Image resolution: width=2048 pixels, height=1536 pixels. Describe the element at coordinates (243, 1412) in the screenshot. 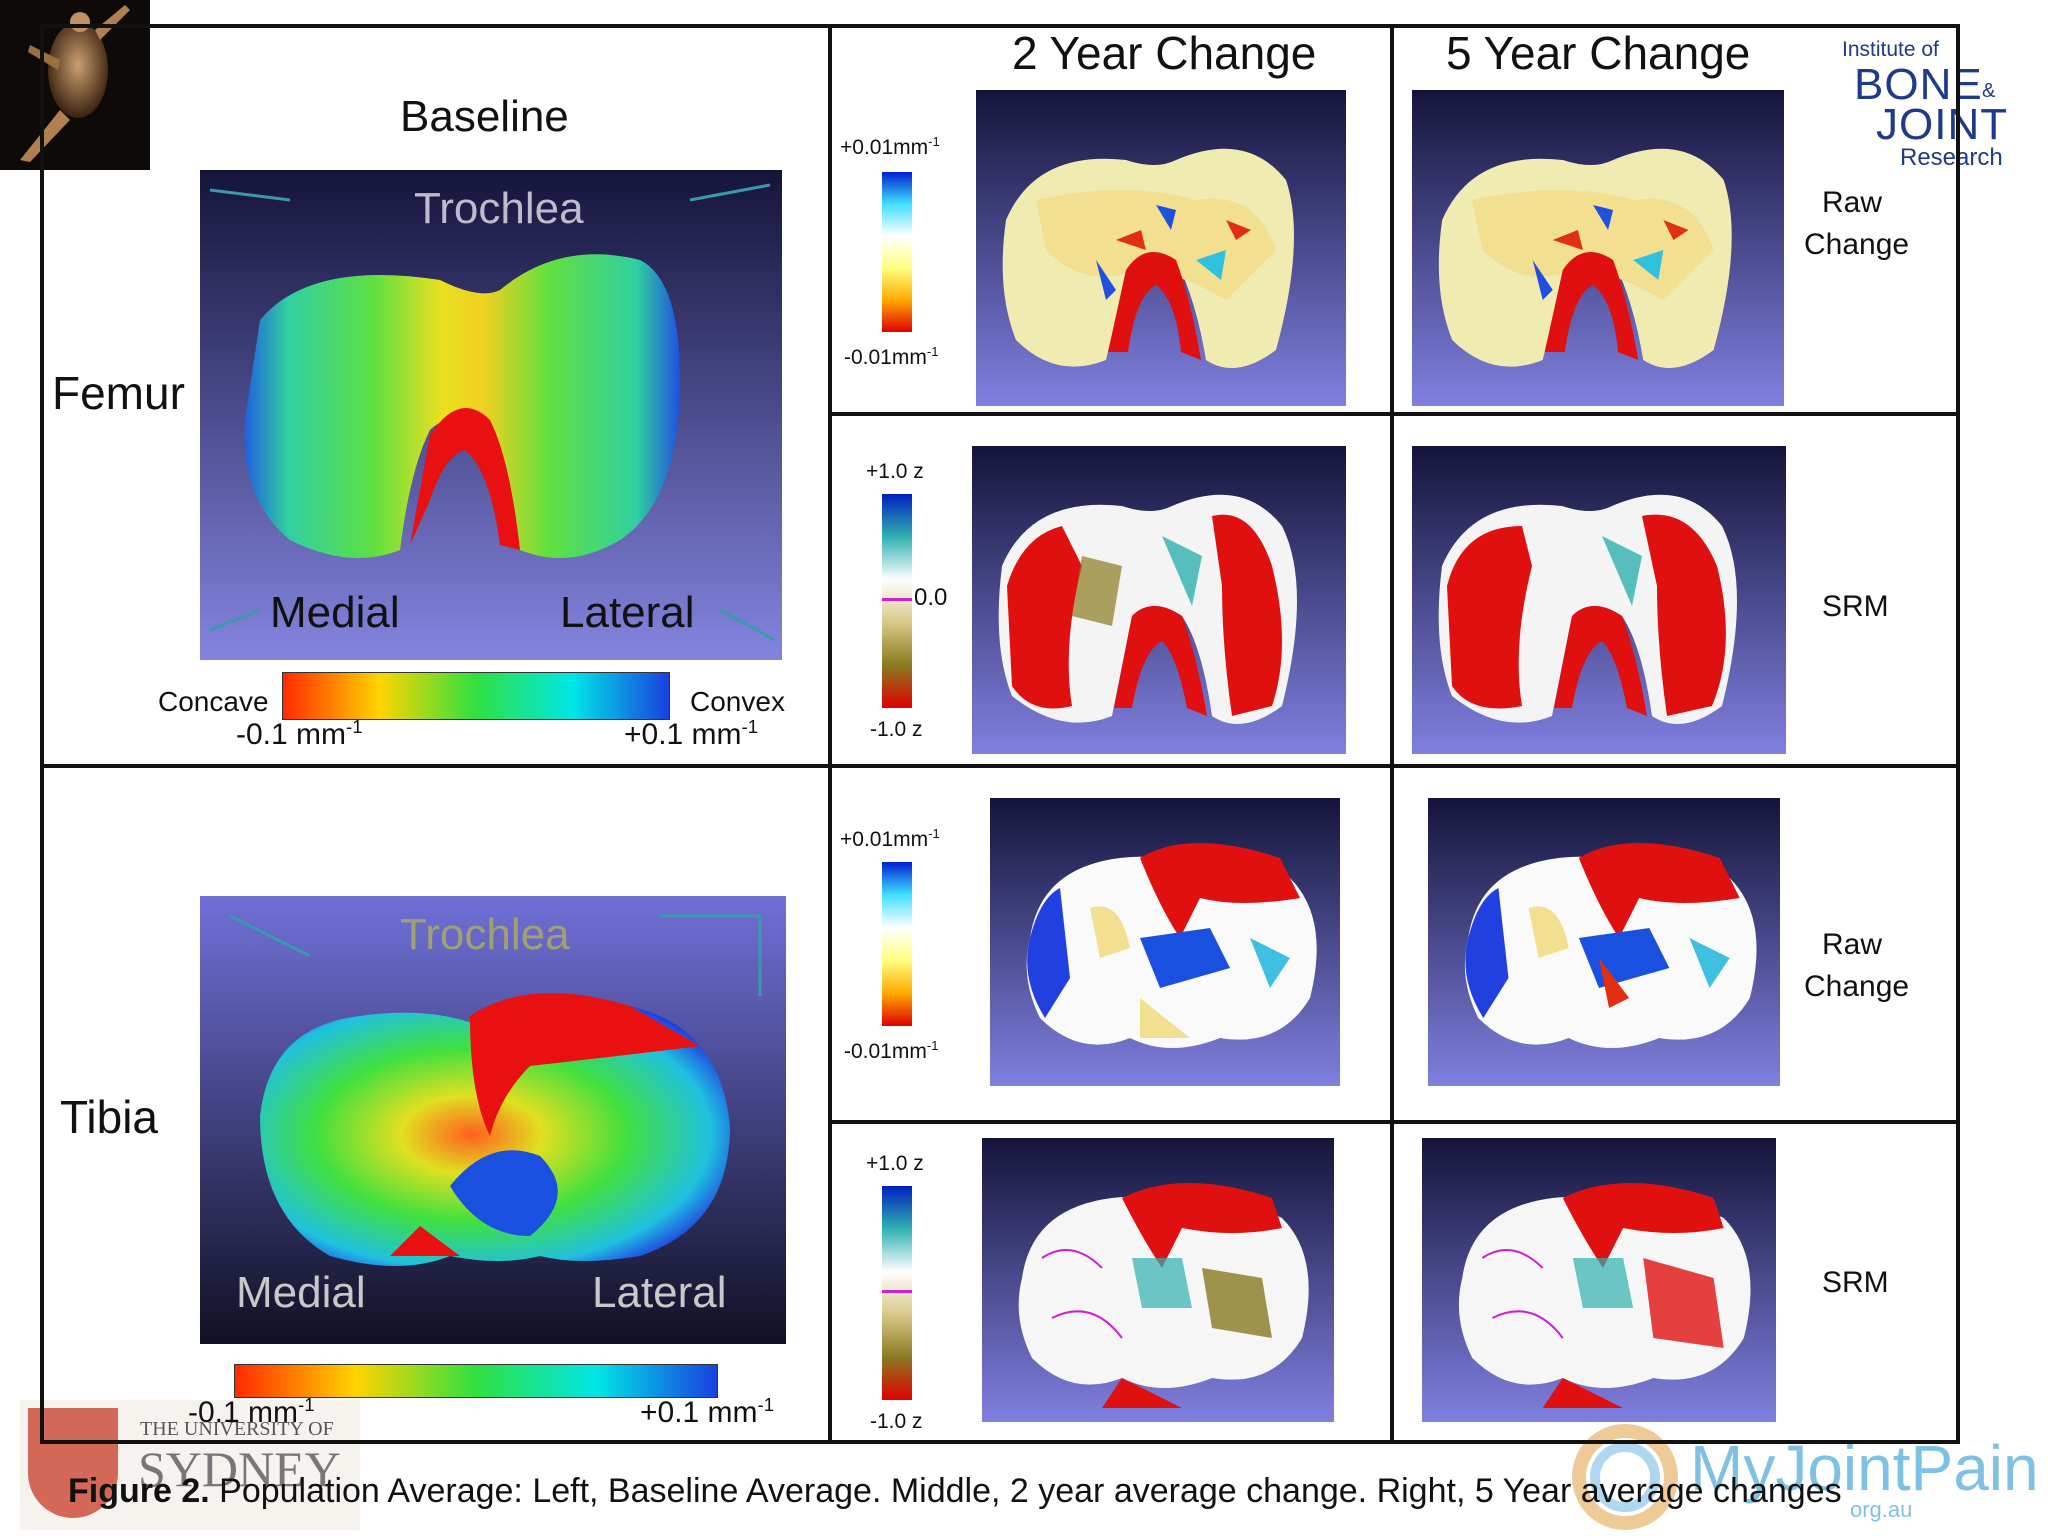

I see `tibia-scale-min-value: -0.1 mm` at that location.